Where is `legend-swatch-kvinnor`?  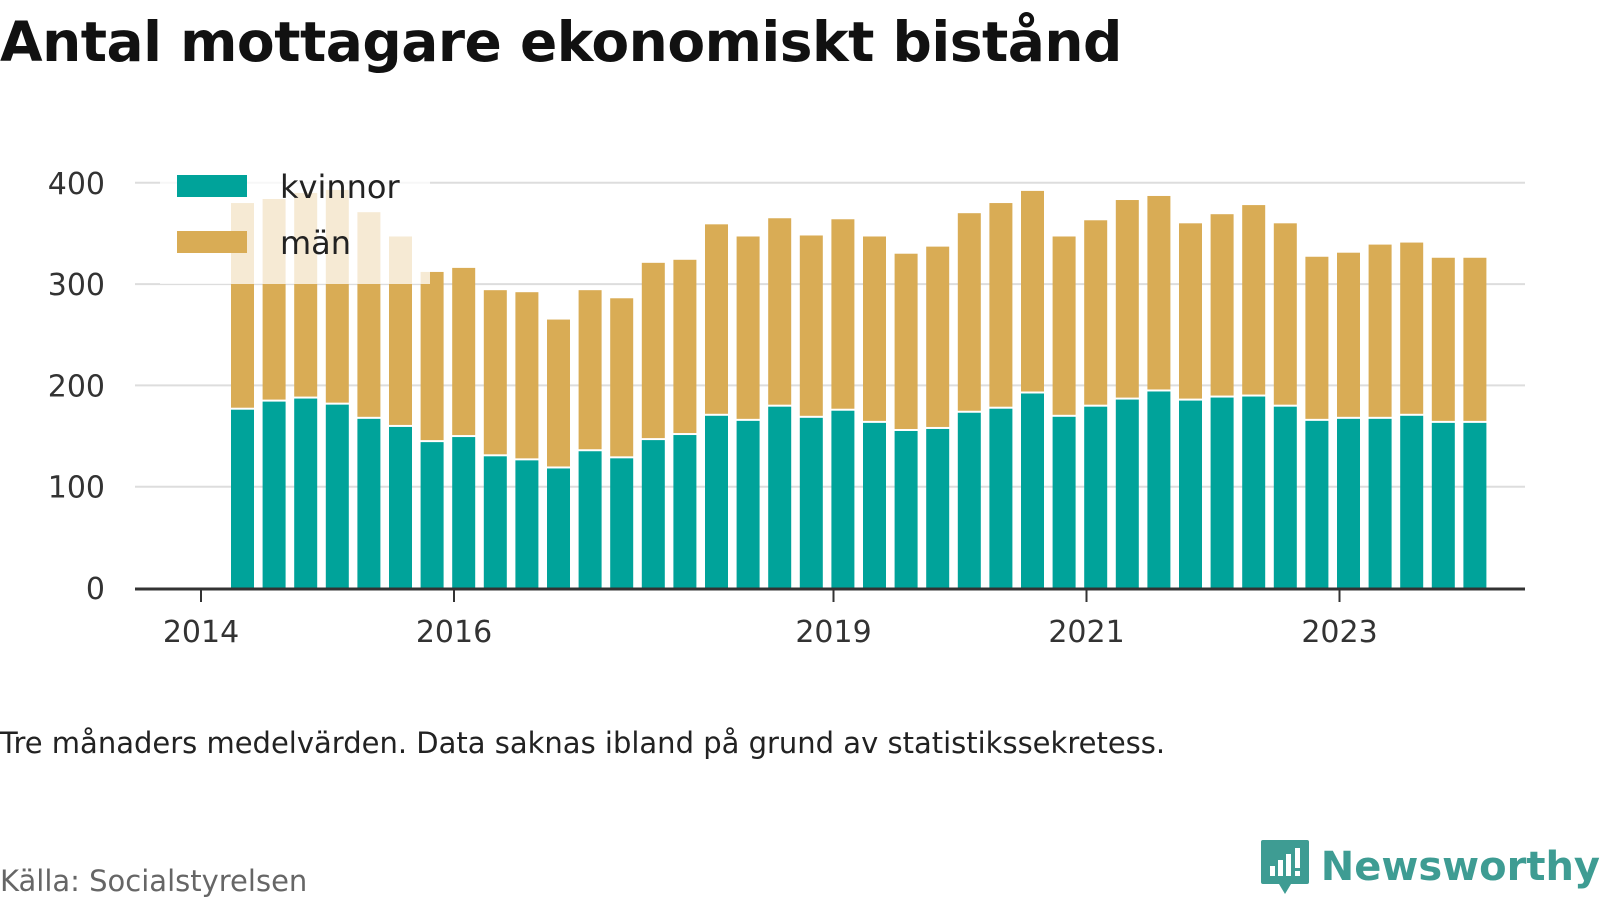
legend-swatch-kvinnor is located at coordinates (212, 186).